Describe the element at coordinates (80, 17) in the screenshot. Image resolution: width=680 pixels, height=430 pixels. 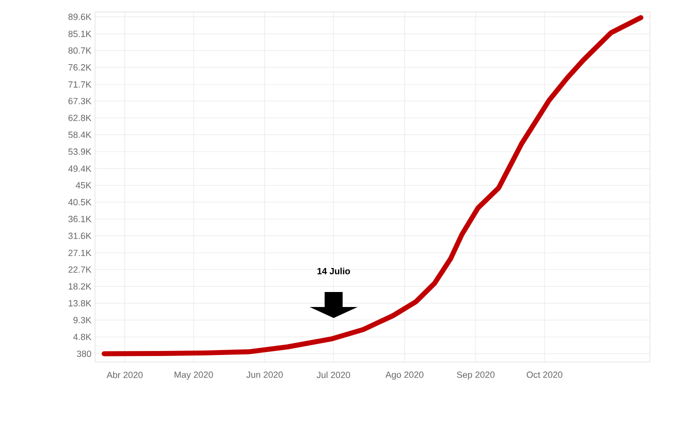
I see `y-tick-label: 89.6K` at that location.